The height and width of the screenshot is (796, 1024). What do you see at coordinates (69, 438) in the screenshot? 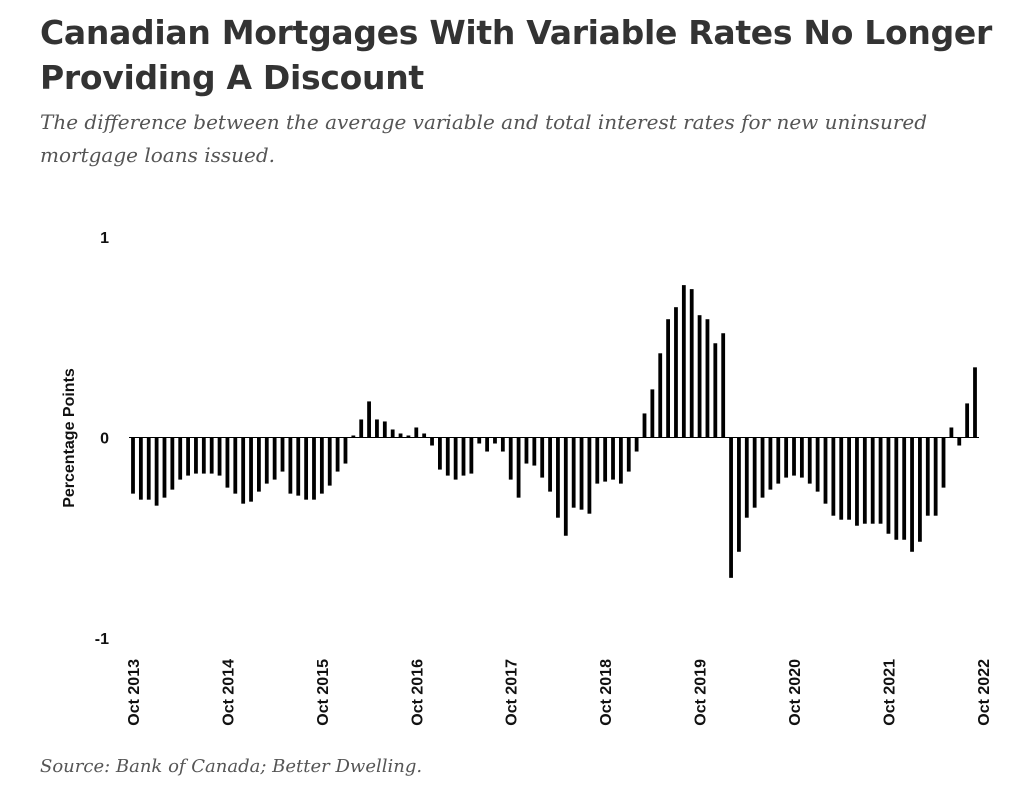
I see `y-axis-label: Percentage Points` at bounding box center [69, 438].